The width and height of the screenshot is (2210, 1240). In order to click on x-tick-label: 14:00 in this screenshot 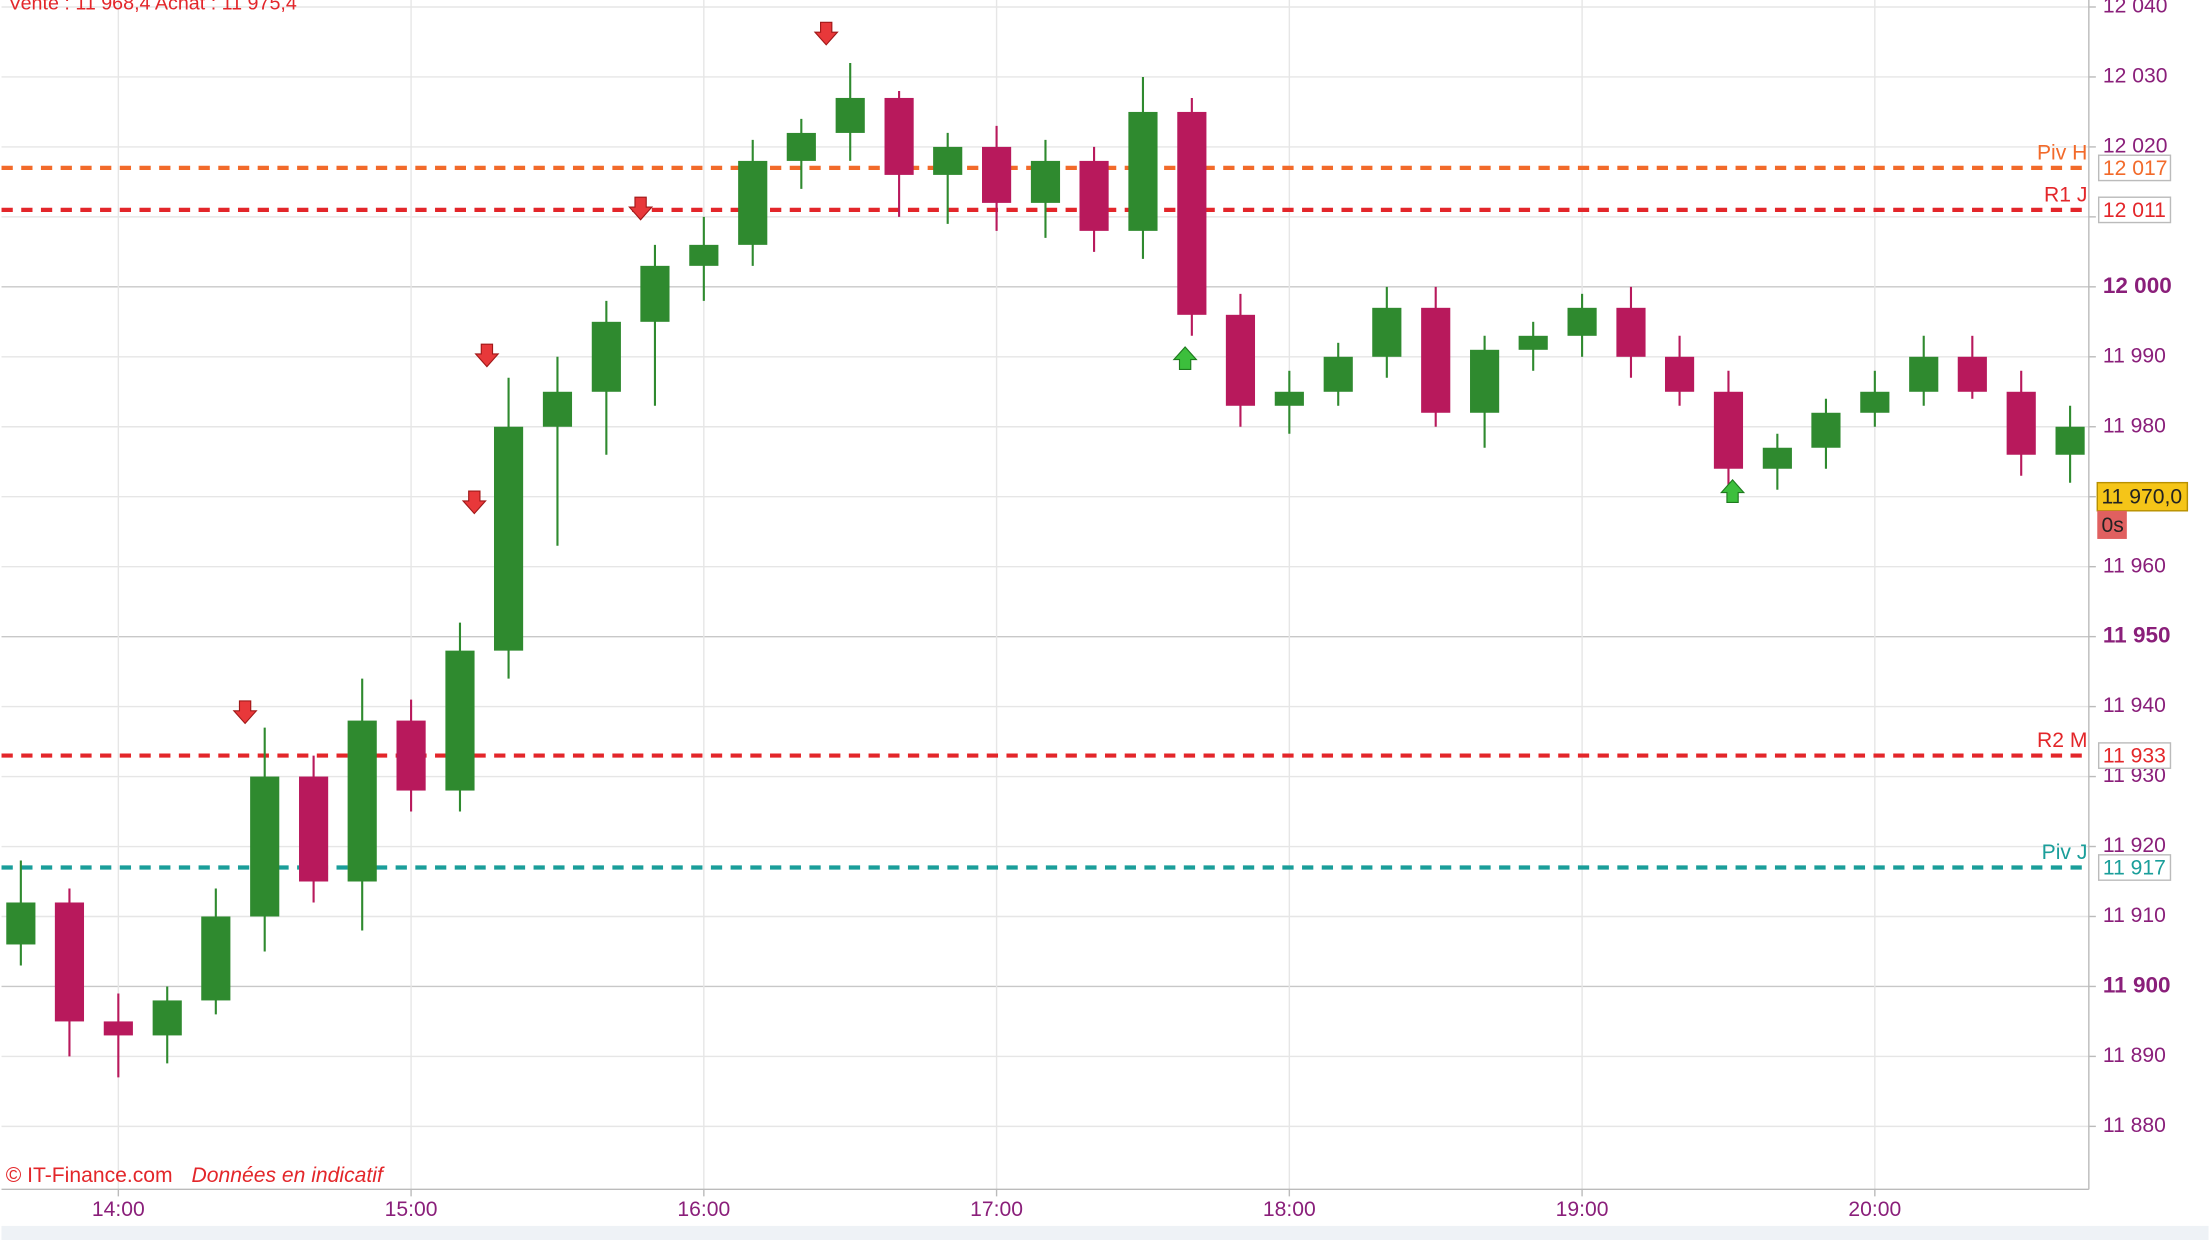, I will do `click(118, 1209)`.